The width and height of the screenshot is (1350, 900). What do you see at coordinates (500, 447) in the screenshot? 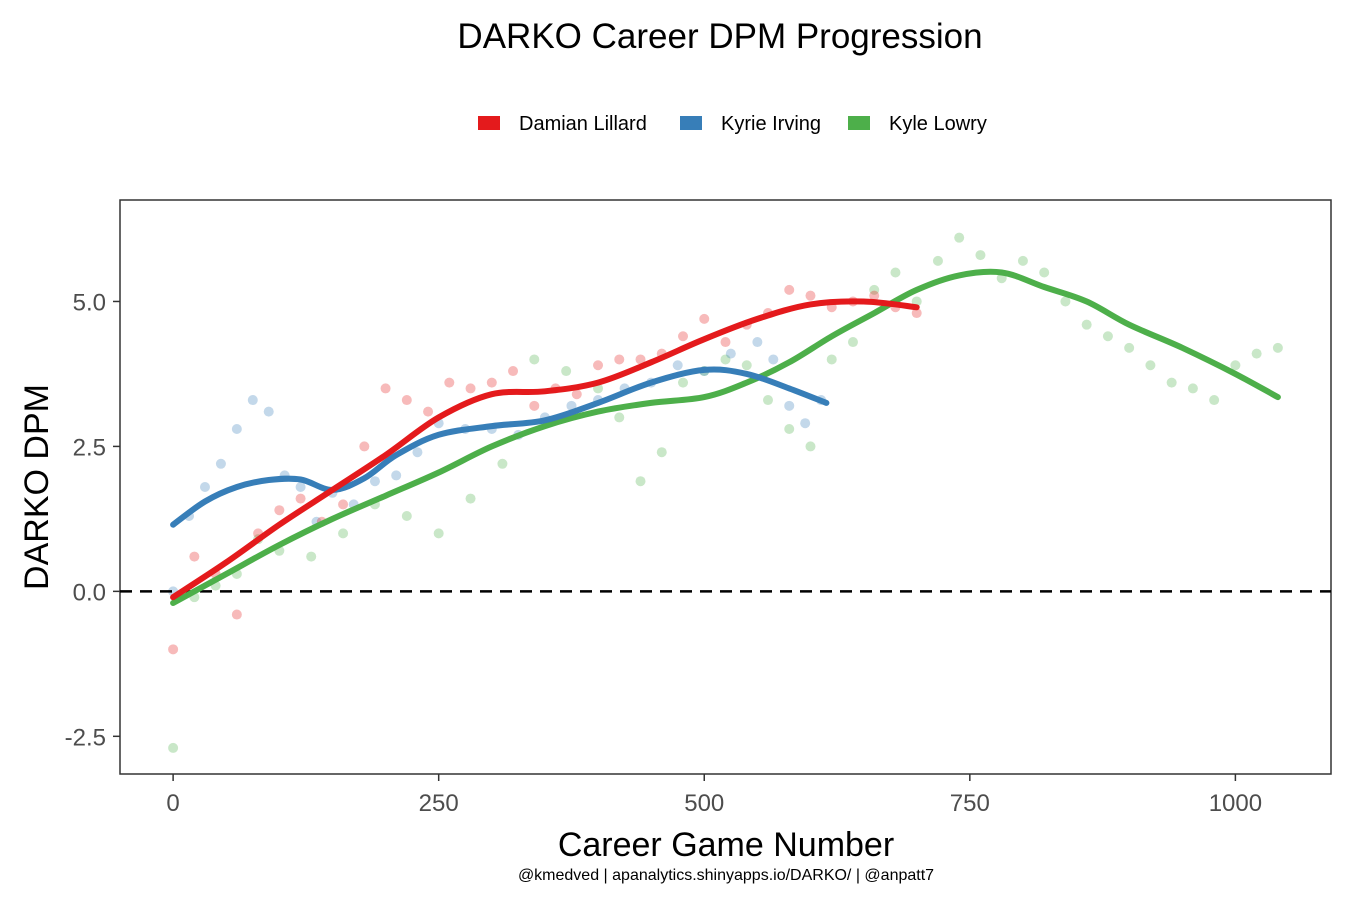
I see `trend-line-kyrie-irving` at bounding box center [500, 447].